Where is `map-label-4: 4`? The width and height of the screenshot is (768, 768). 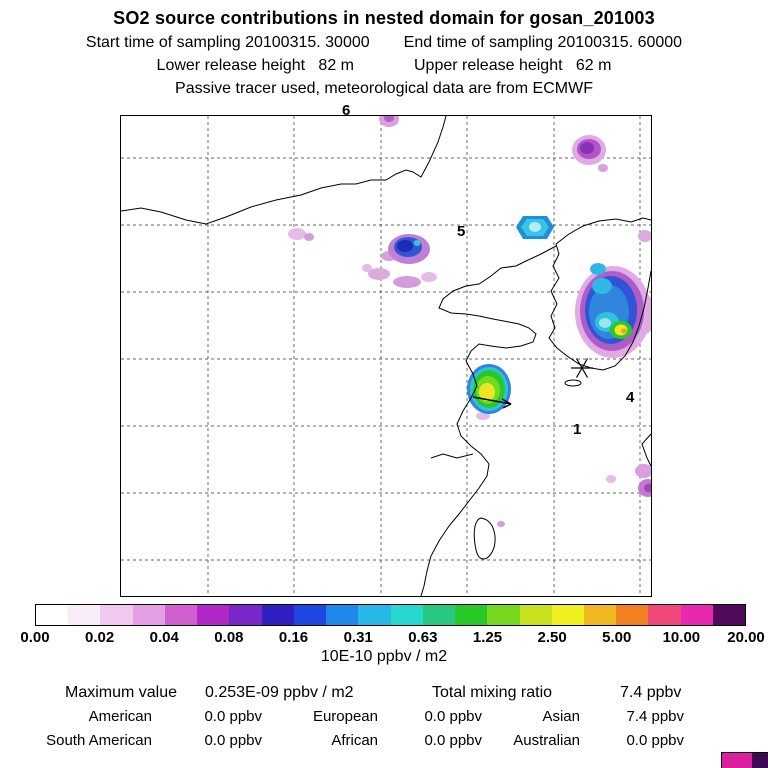
map-label-4: 4 is located at coordinates (630, 397).